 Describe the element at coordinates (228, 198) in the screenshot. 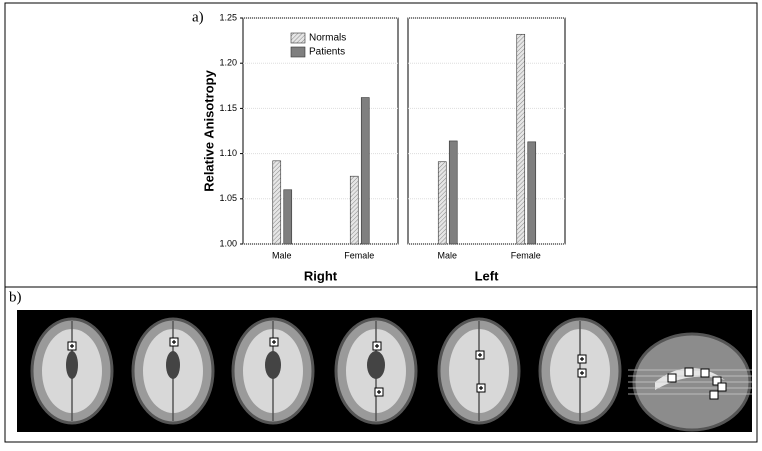

I see `y-tick-label: 1.05` at that location.